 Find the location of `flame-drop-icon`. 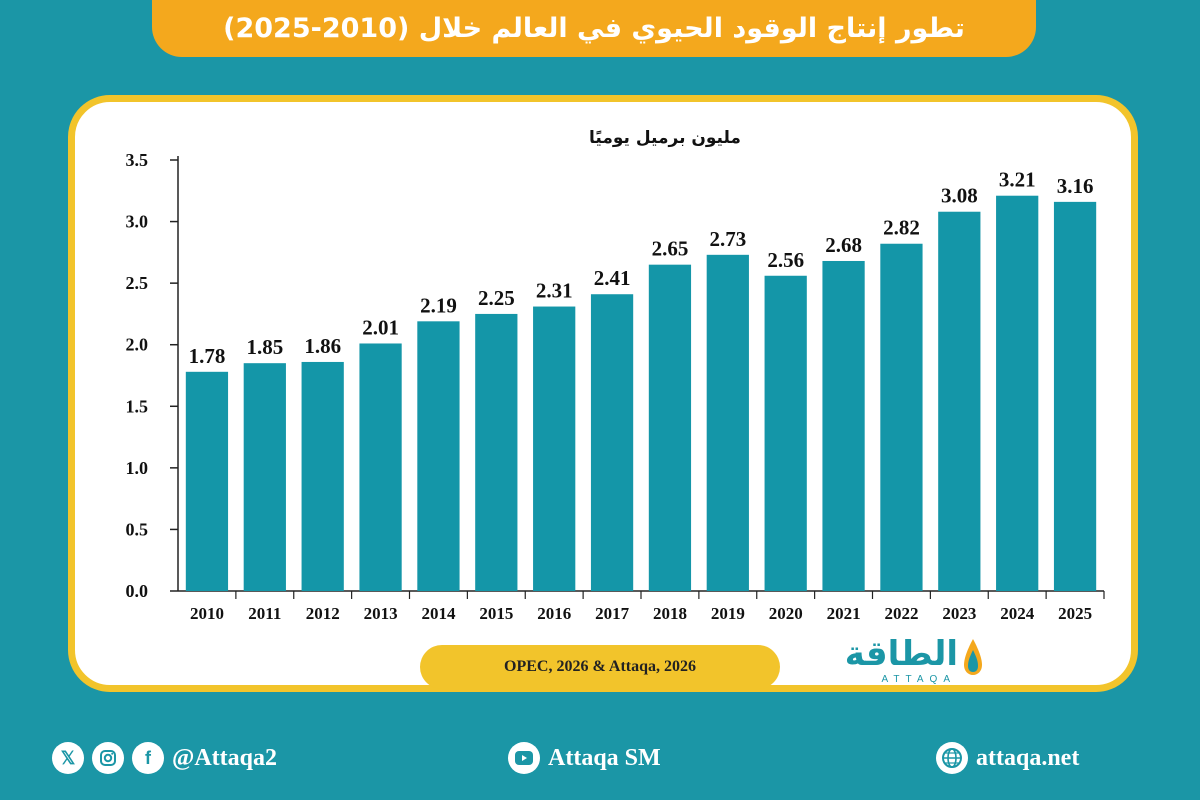

flame-drop-icon is located at coordinates (973, 657).